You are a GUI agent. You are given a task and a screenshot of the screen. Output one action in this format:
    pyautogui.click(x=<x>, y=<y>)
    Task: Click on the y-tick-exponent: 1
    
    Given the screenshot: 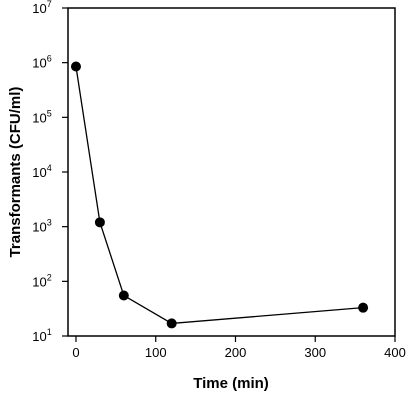 What is the action you would take?
    pyautogui.click(x=49, y=332)
    